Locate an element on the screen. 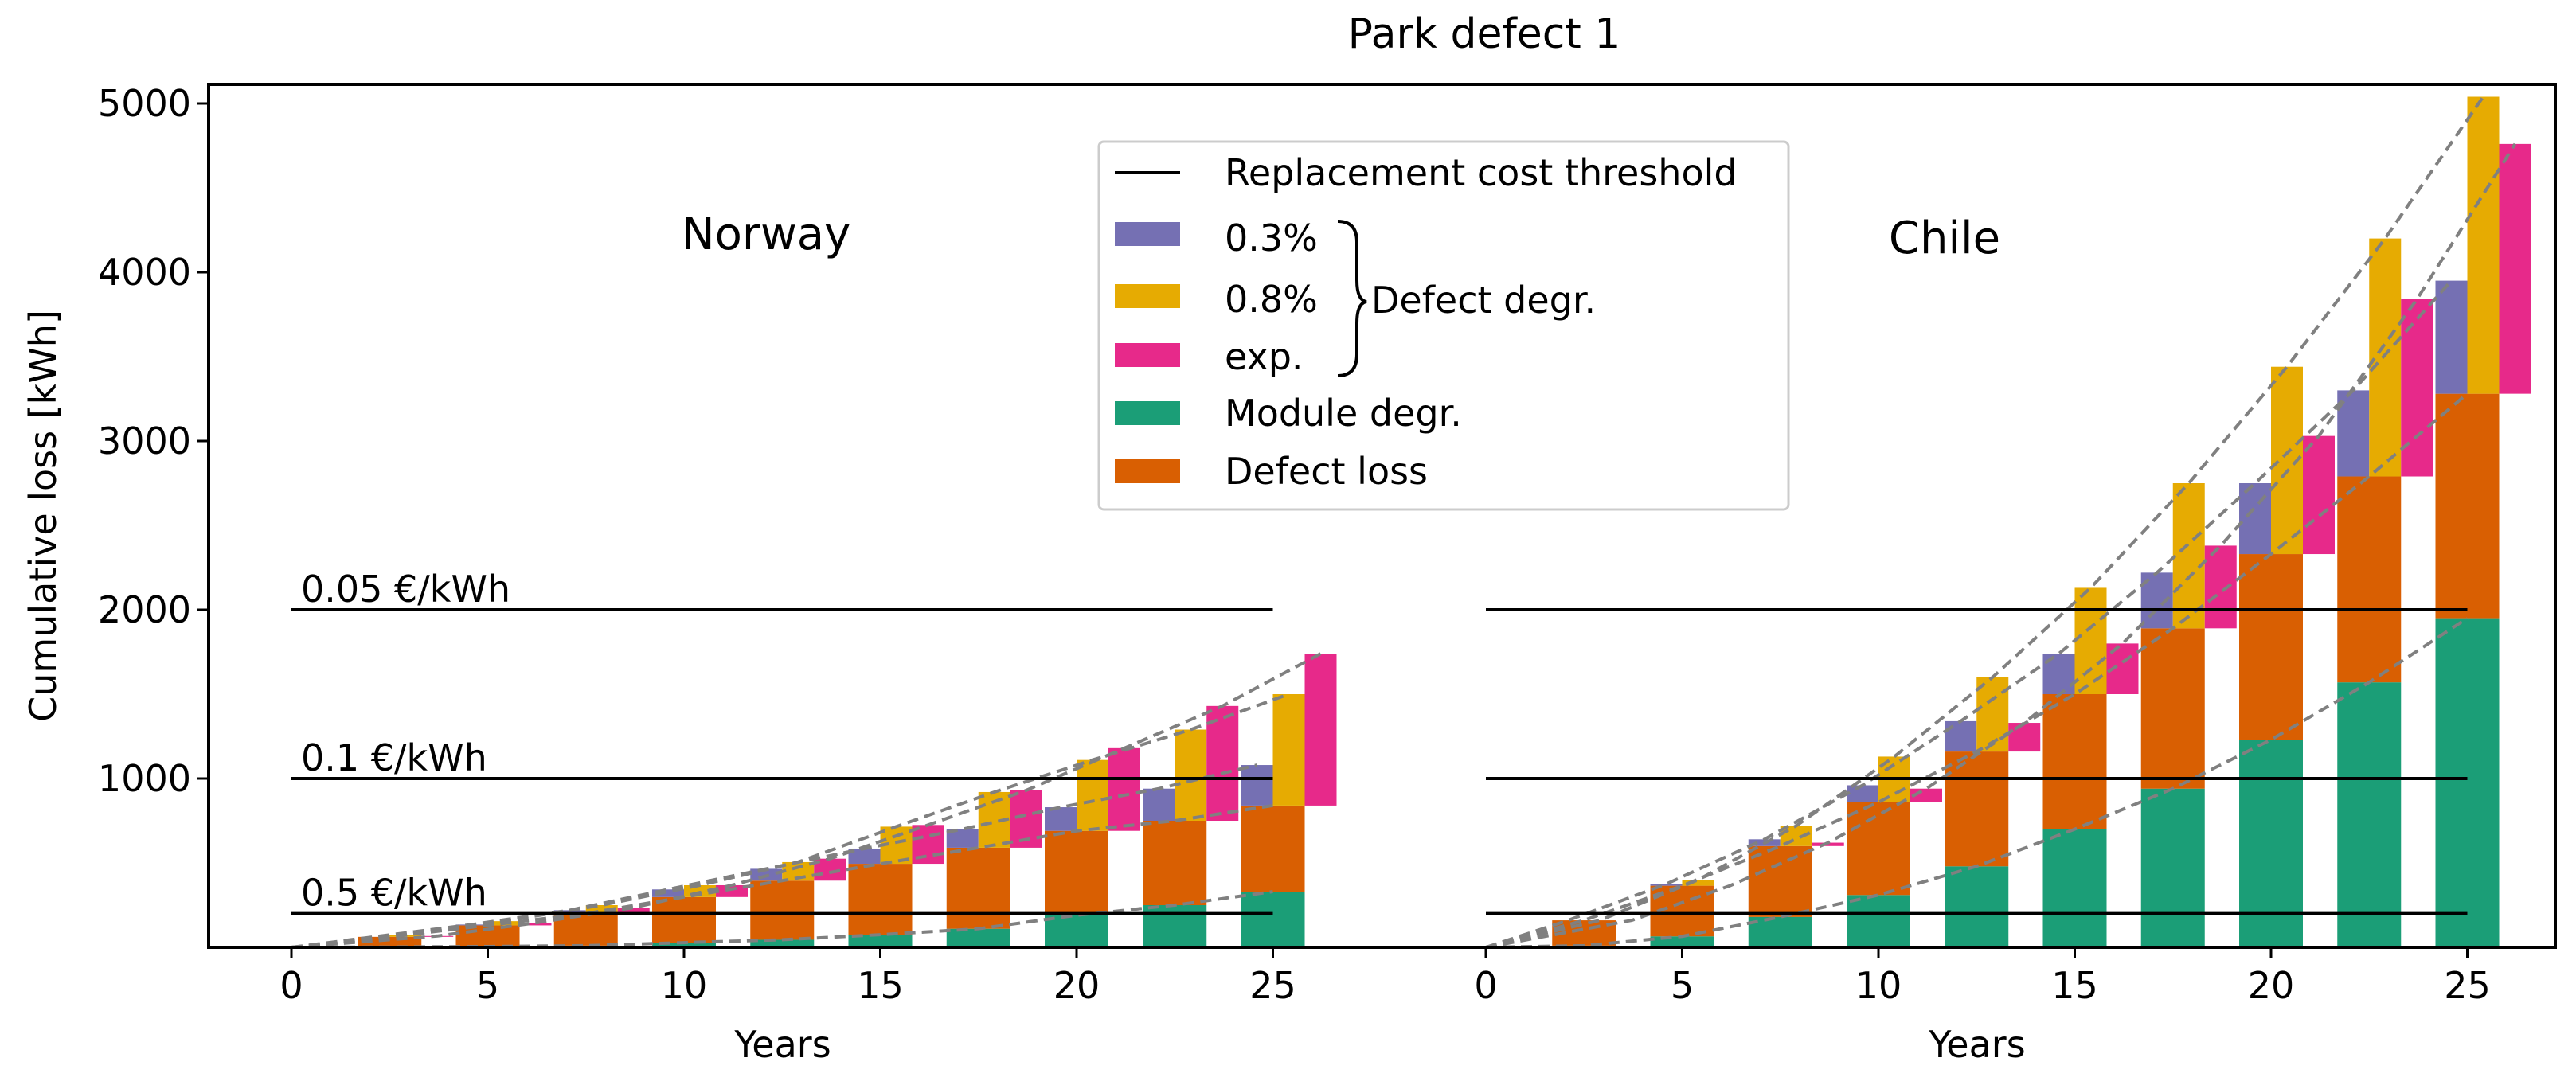 Image resolution: width=2576 pixels, height=1089 pixels. x-axis-label-chile: Years is located at coordinates (1976, 1044).